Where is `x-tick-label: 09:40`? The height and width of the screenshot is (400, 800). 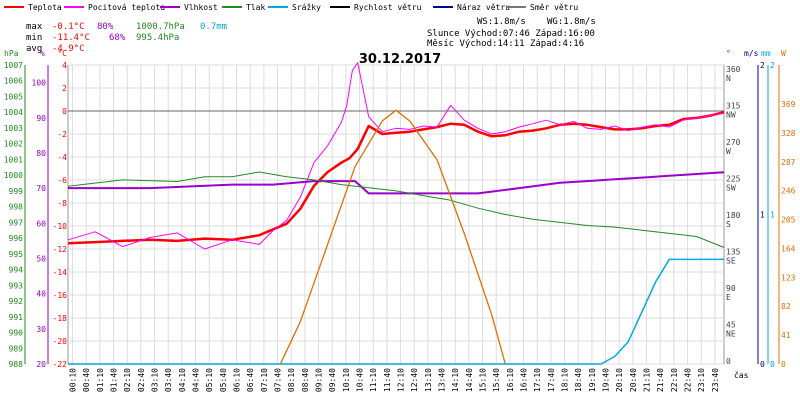
x-tick-label: 09:40 is located at coordinates (332, 380).